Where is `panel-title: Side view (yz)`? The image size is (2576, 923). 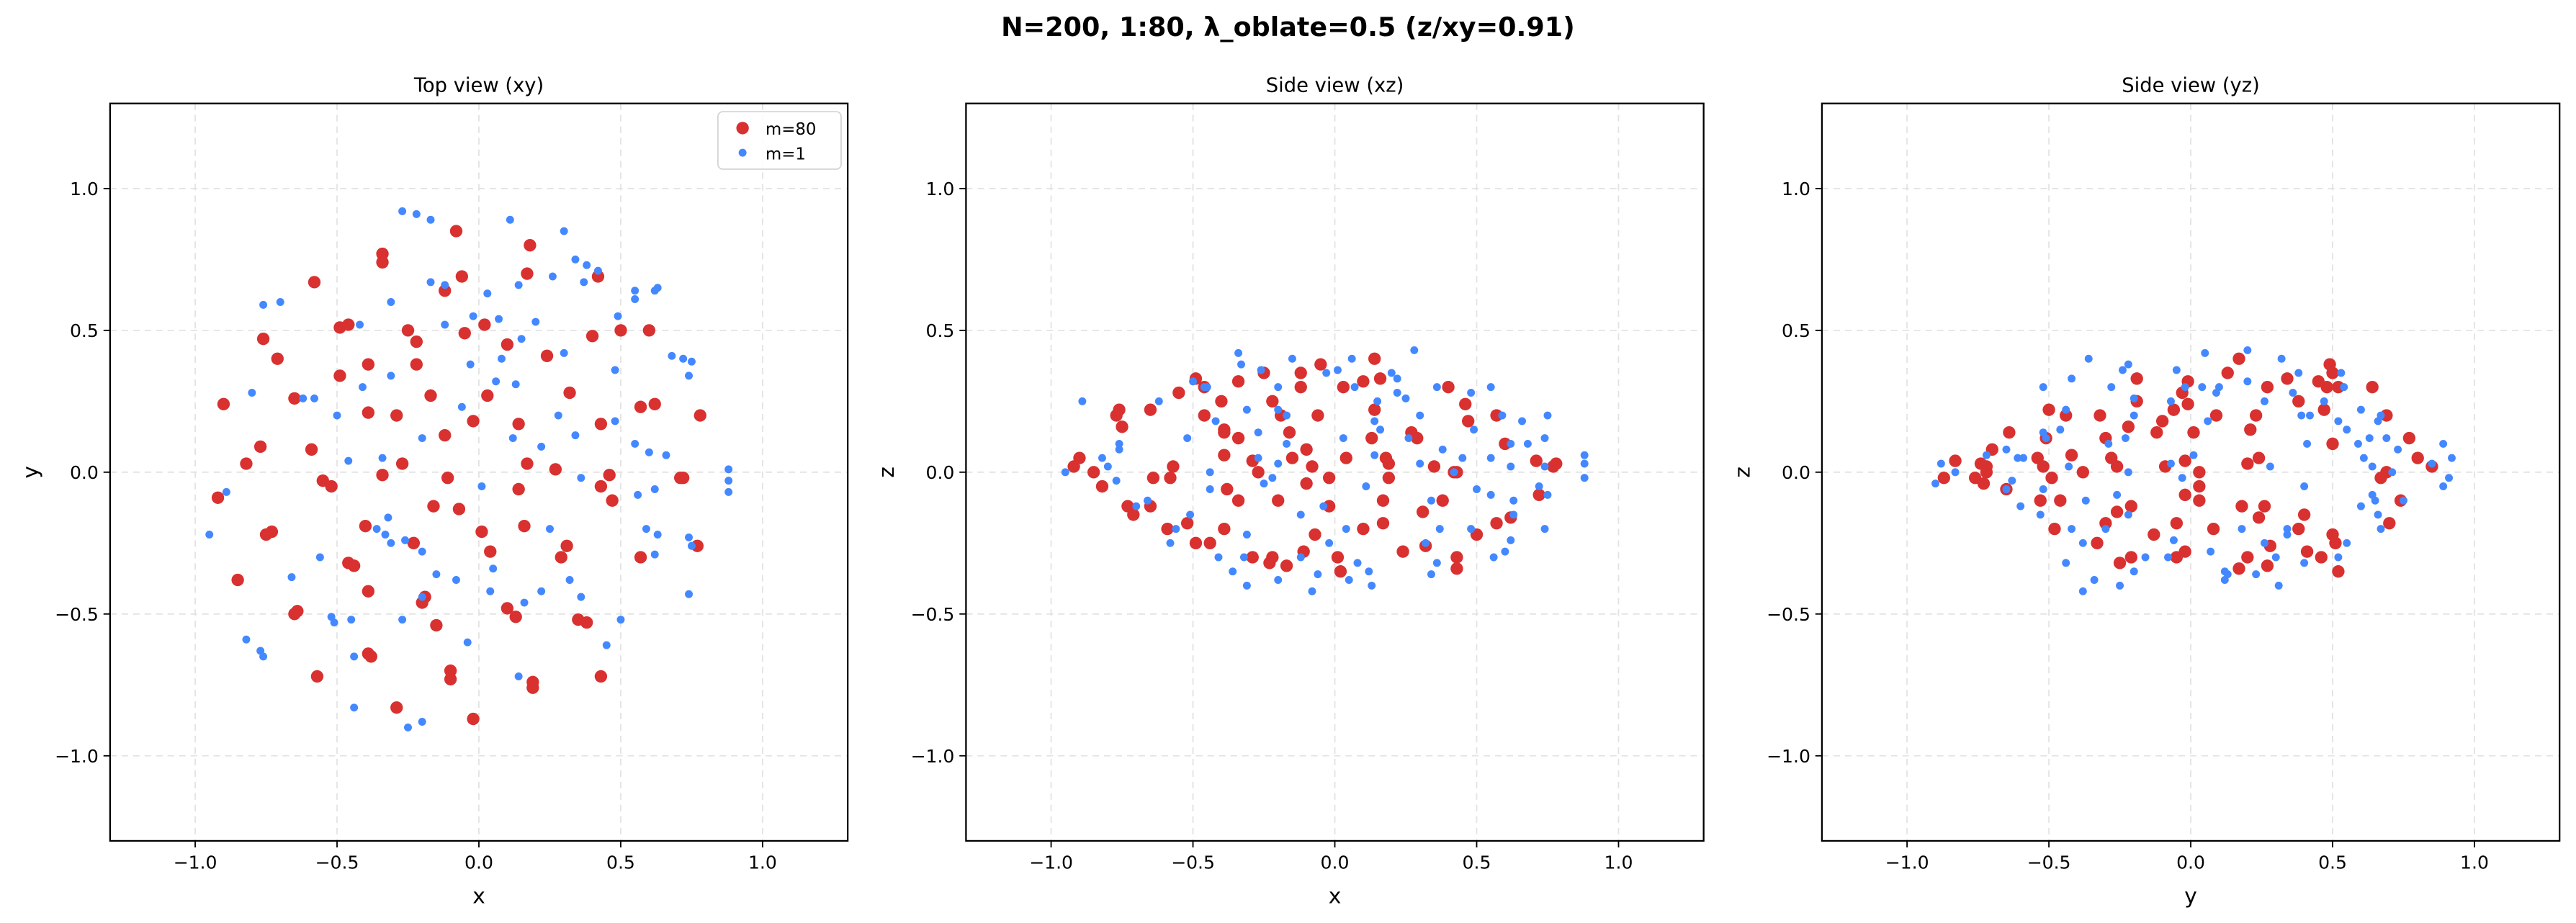
panel-title: Side view (yz) is located at coordinates (2190, 86).